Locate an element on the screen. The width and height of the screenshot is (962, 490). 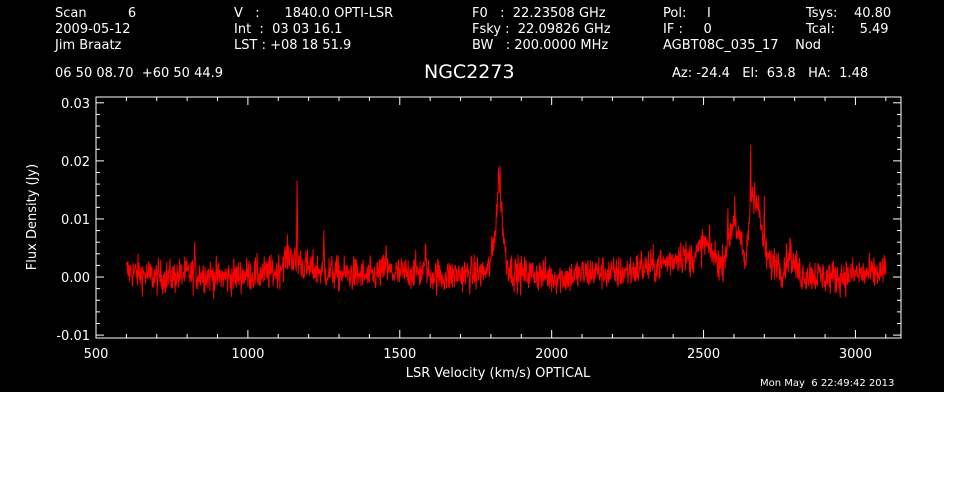
header-scan: Scan 6 is located at coordinates (96, 13).